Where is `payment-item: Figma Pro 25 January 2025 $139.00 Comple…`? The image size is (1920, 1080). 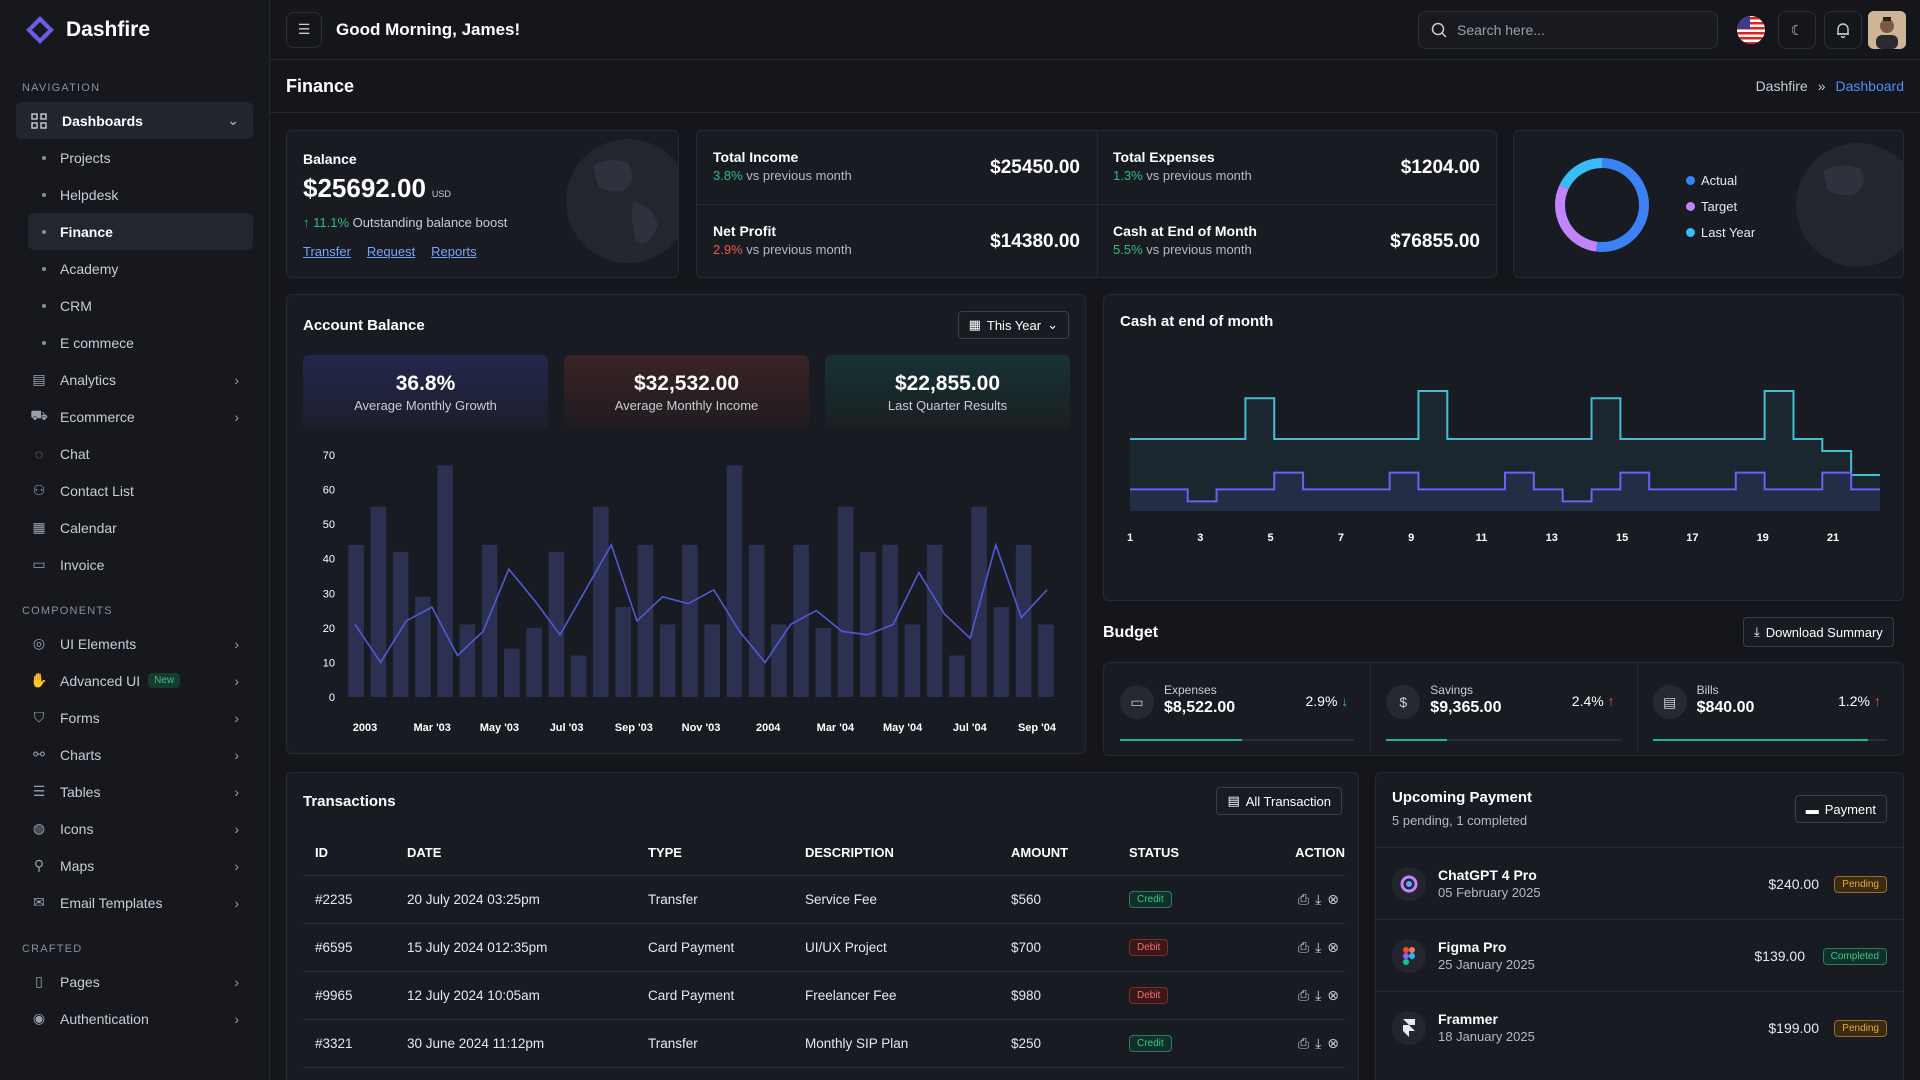 payment-item: Figma Pro 25 January 2025 $139.00 Comple… is located at coordinates (1639, 955).